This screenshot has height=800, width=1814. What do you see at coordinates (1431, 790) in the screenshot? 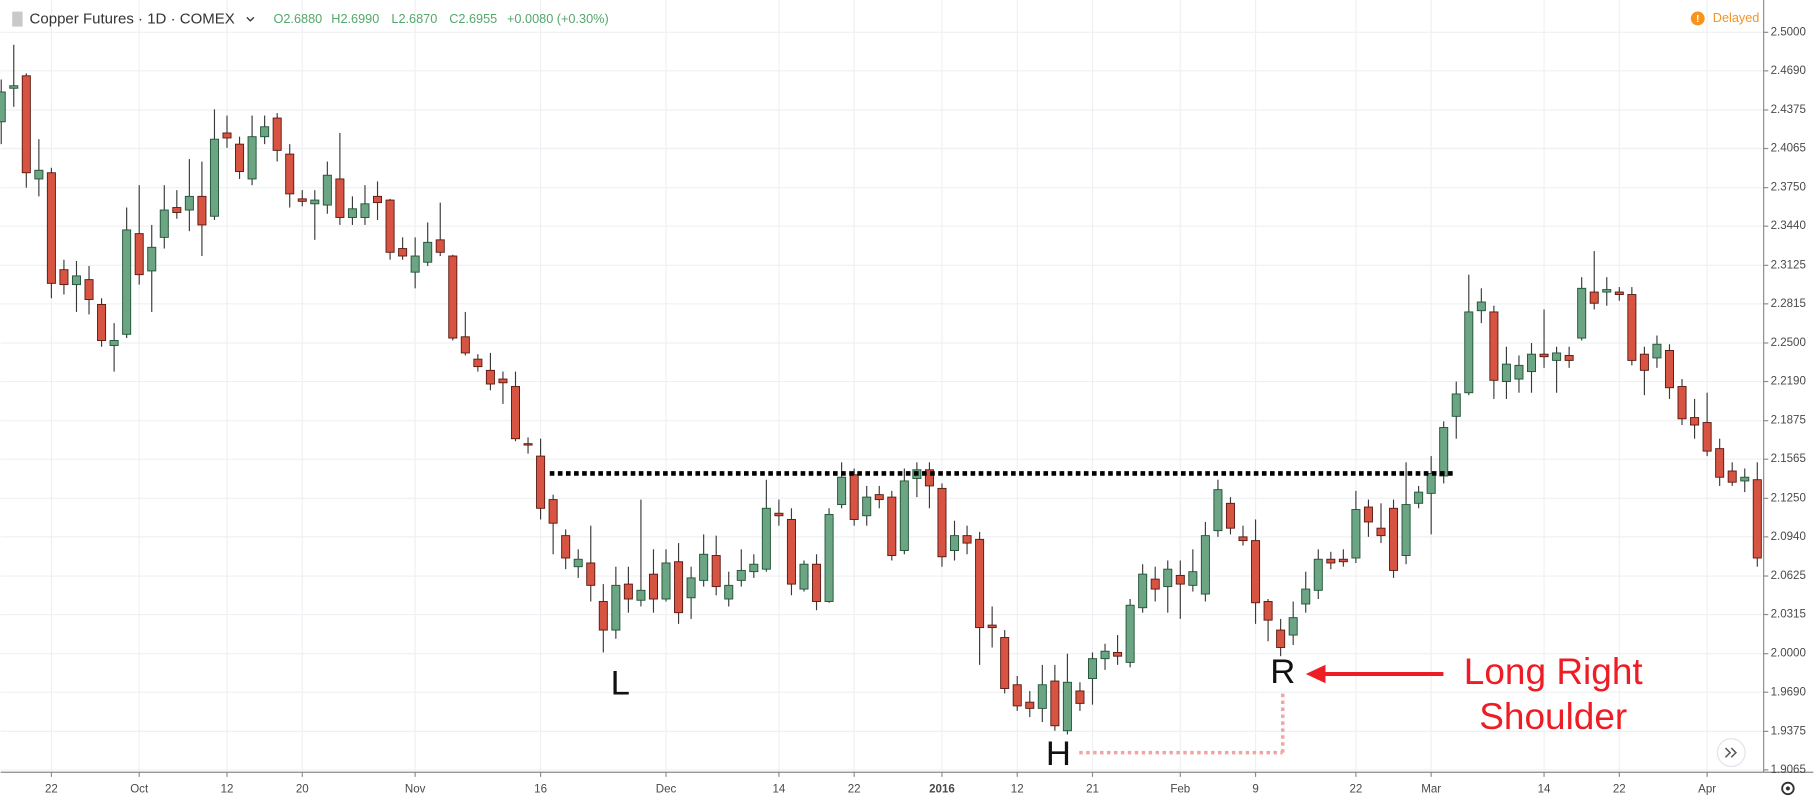
I see `x-tick-label: Mar` at bounding box center [1431, 790].